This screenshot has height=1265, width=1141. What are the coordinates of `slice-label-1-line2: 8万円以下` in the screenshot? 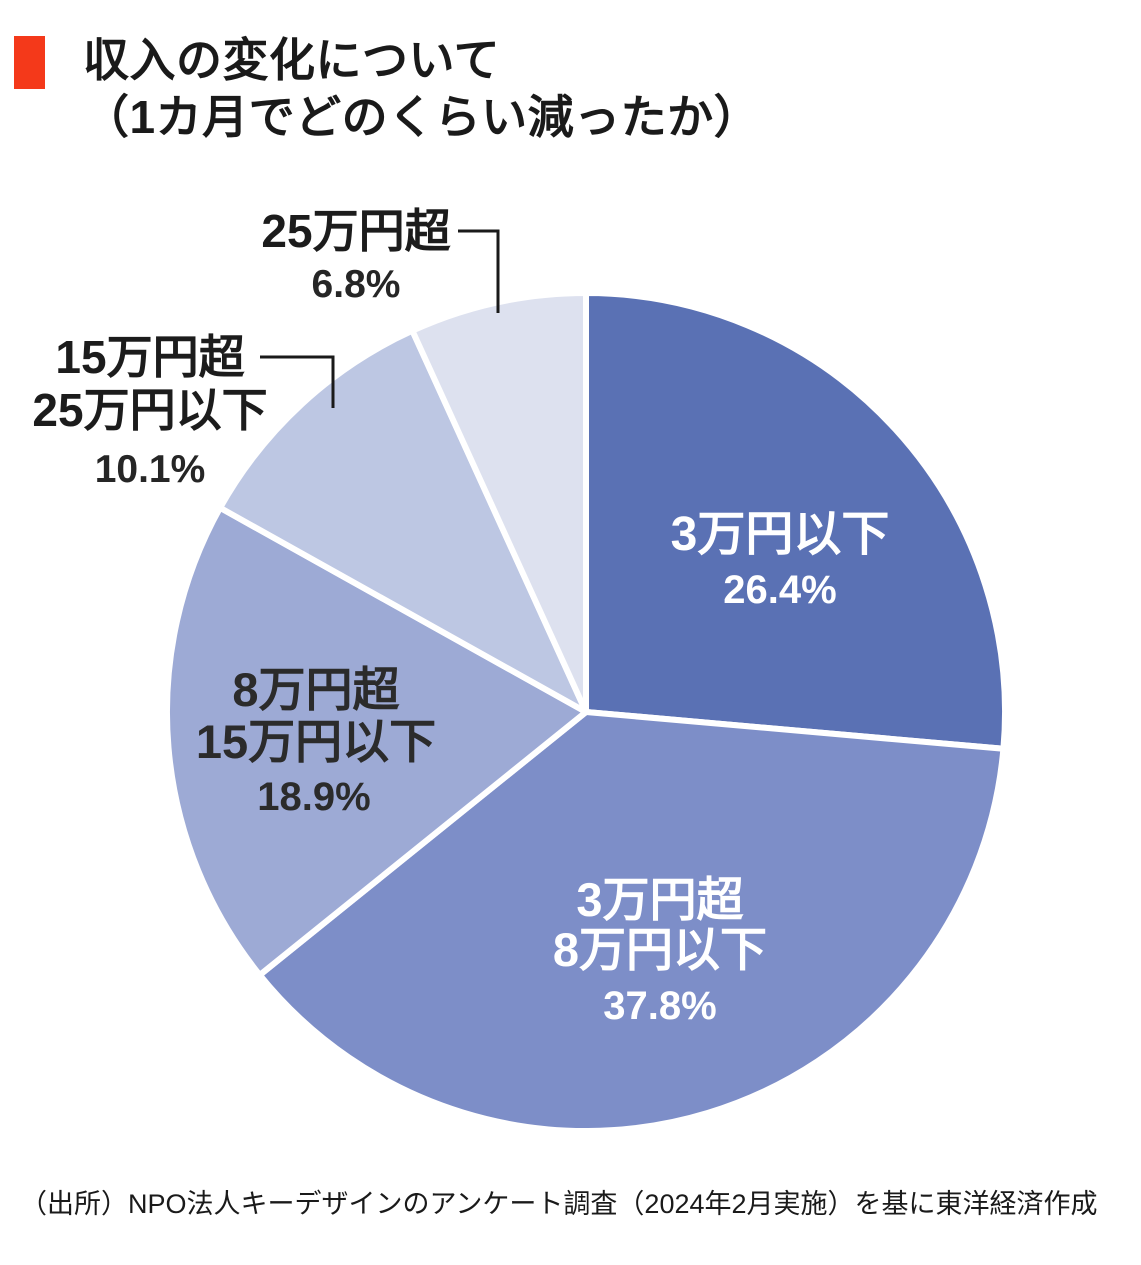 It's located at (660, 949).